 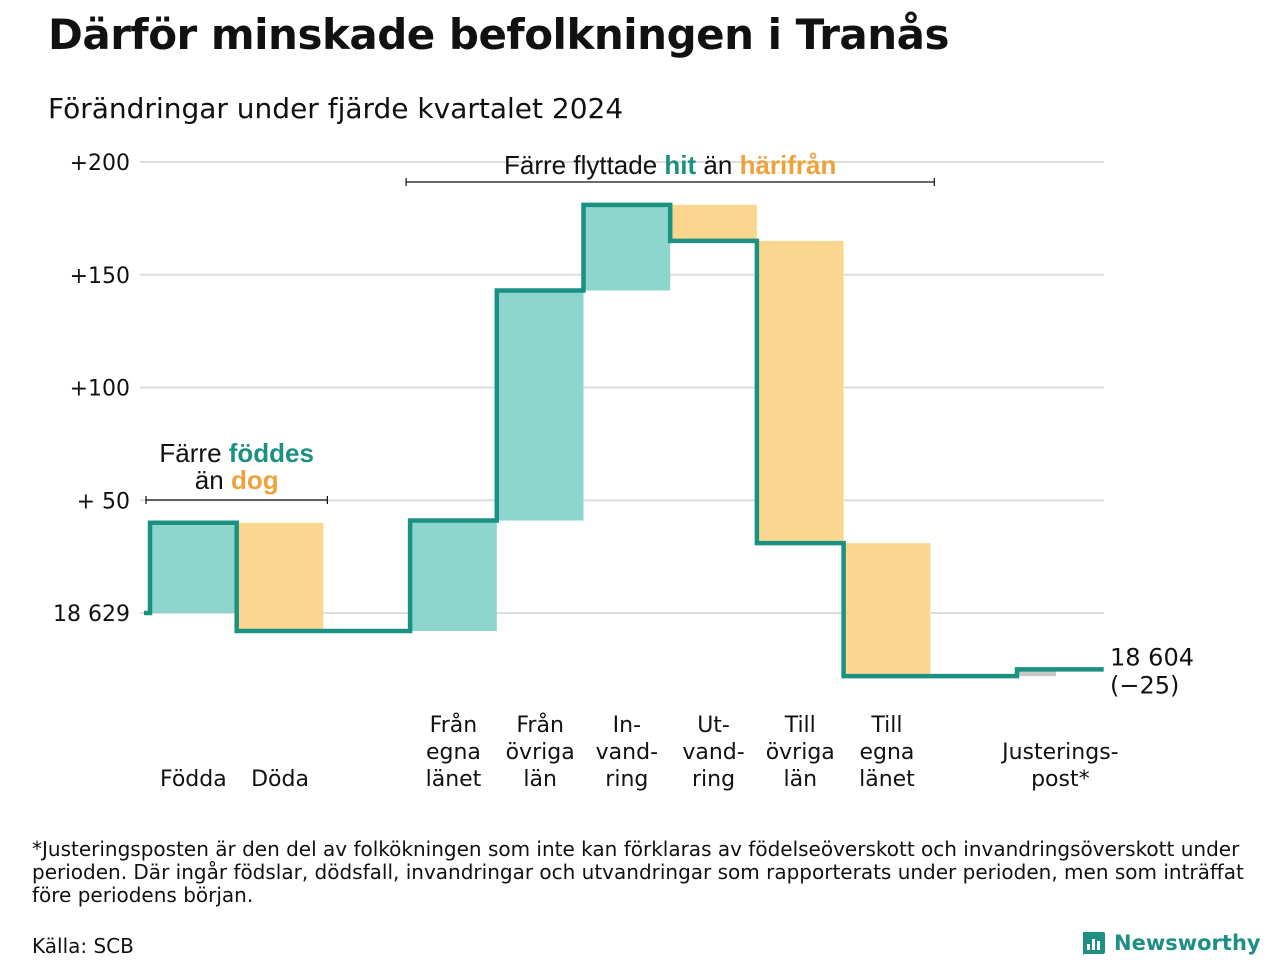 I want to click on category-label: Födda, so click(x=193, y=779).